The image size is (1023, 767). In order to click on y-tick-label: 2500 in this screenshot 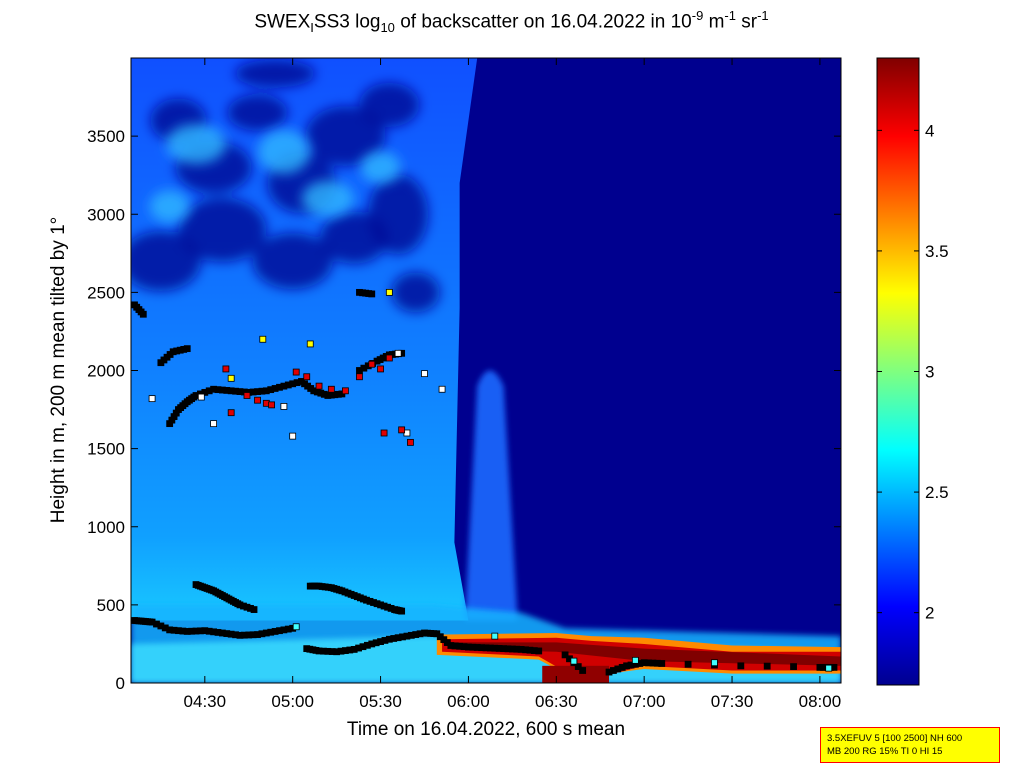, I will do `click(106, 292)`.